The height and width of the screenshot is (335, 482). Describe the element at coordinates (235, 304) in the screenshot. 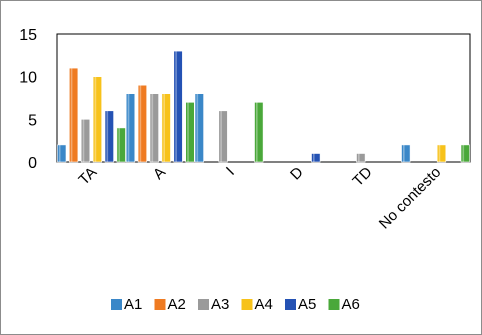

I see `legend: A1 A2 A3 A4 A5 A6` at that location.